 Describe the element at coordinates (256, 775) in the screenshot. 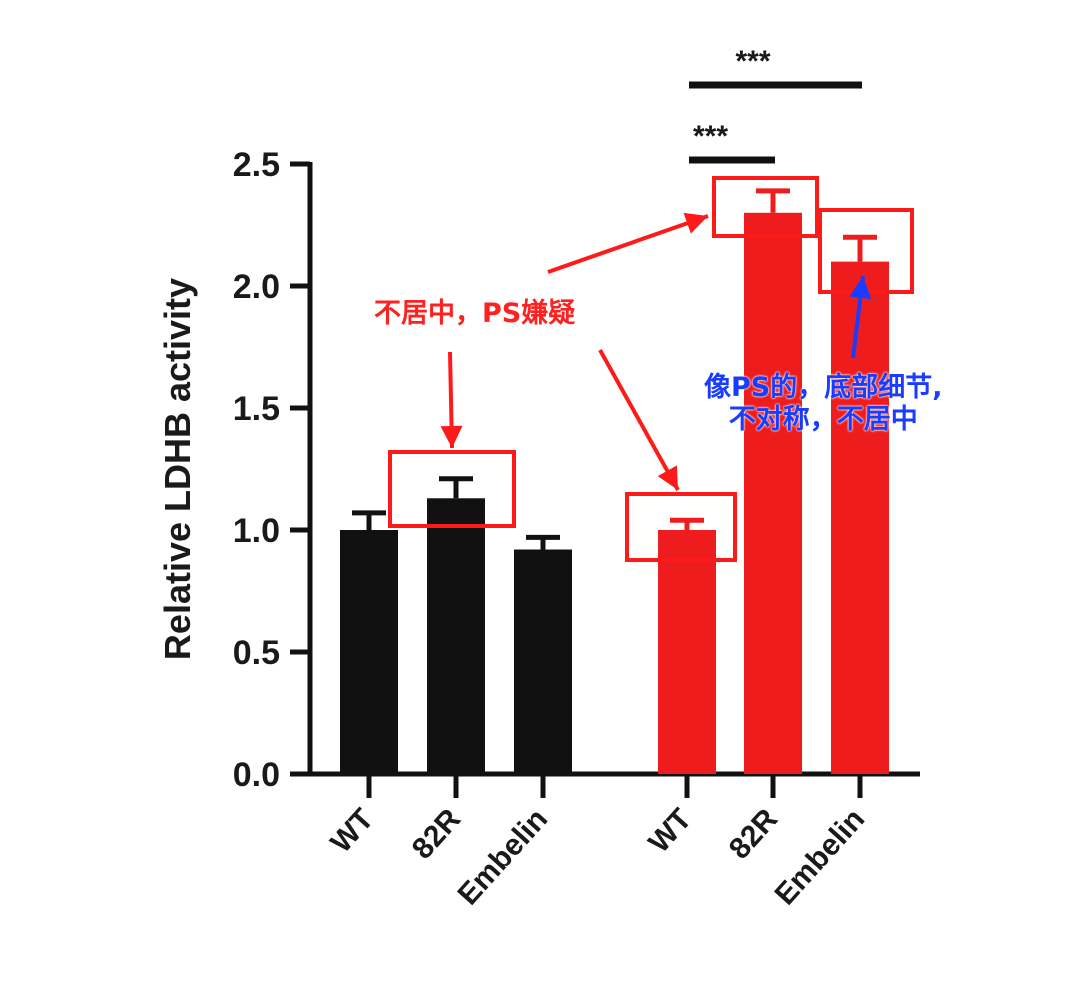

I see `y-tick-label: 0.0` at that location.